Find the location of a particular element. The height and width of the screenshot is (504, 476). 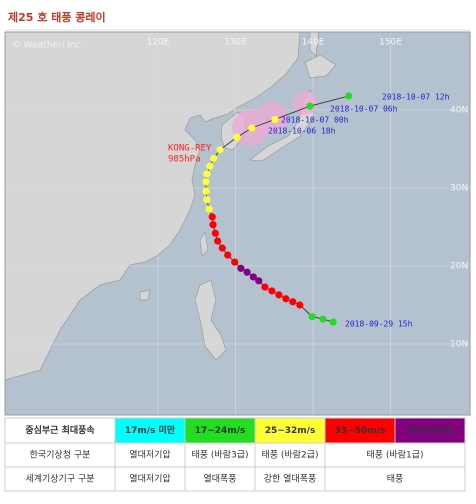

table-text: 태풍 (바람3급) is located at coordinates (219, 455).